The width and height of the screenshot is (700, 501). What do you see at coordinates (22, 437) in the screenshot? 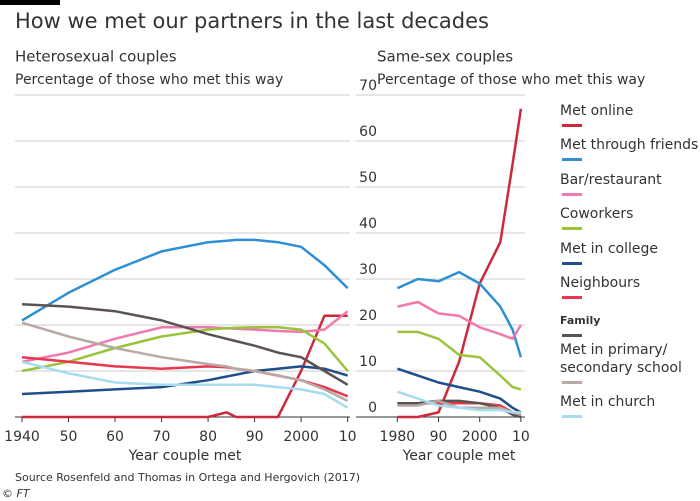
I see `x-tick-label: 1940` at bounding box center [22, 437].